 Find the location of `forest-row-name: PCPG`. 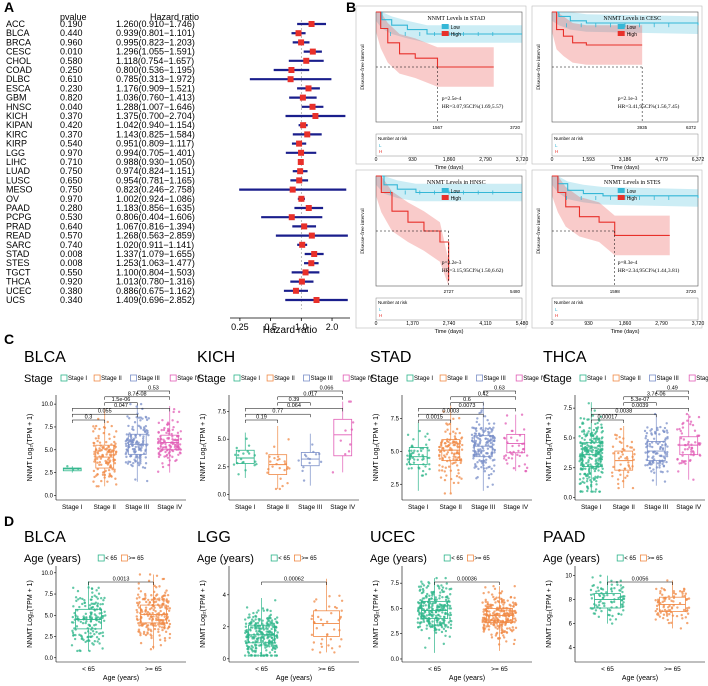

forest-row-name: PCPG is located at coordinates (19, 217).